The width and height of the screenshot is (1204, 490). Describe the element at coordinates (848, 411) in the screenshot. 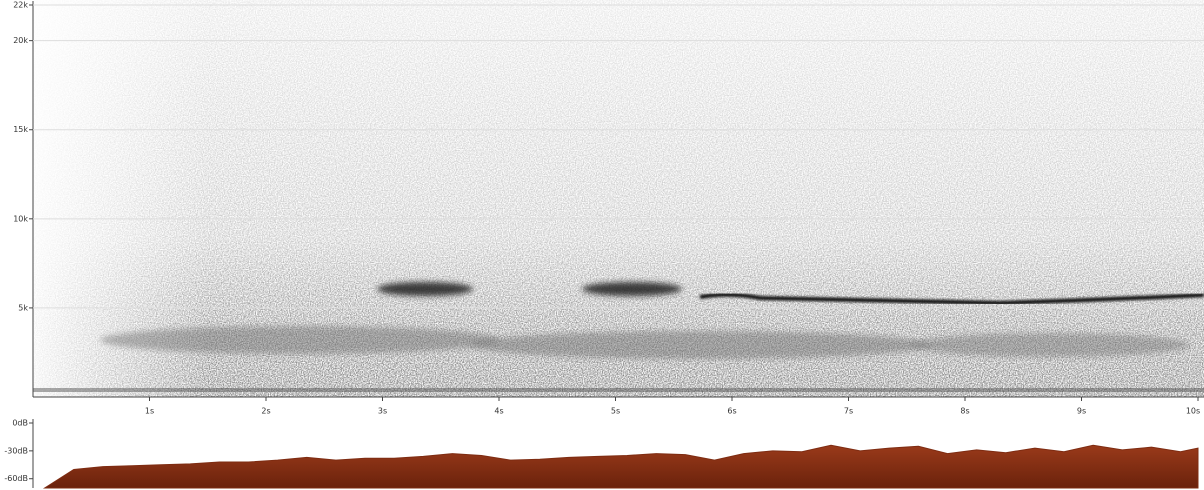

I see `x-tick-label: 7s` at that location.